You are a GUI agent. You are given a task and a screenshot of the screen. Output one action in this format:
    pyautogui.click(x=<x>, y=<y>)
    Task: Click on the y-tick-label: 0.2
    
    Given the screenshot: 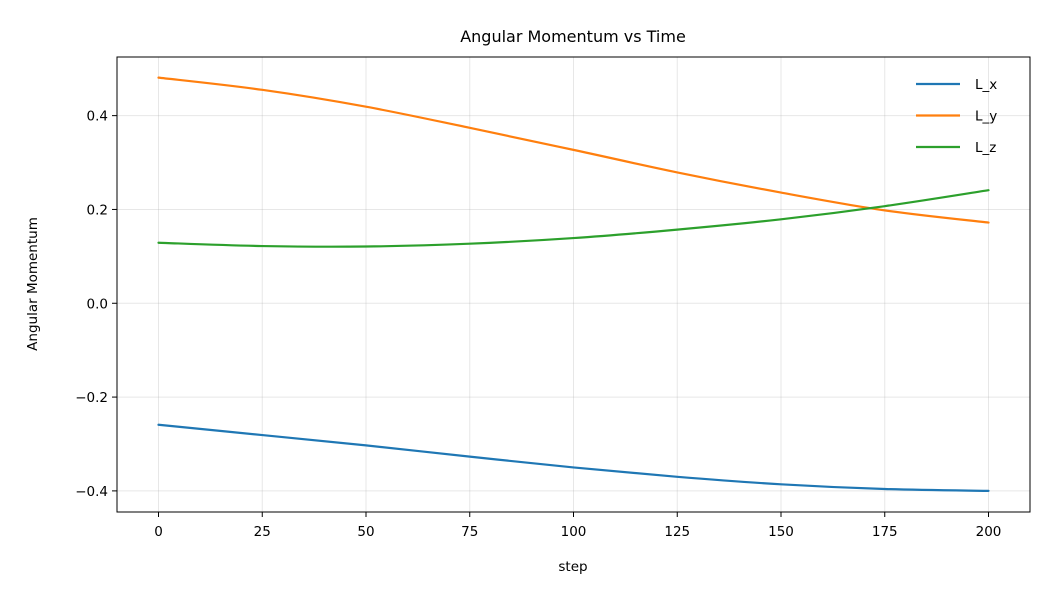 What is the action you would take?
    pyautogui.click(x=97, y=210)
    